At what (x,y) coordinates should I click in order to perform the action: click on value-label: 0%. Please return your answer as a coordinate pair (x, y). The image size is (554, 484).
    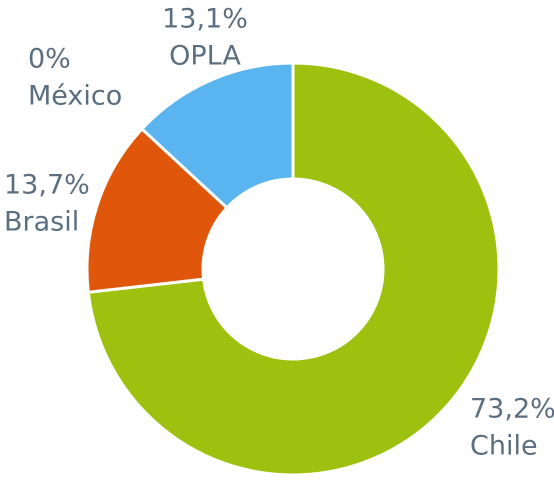
    Looking at the image, I should click on (49, 59).